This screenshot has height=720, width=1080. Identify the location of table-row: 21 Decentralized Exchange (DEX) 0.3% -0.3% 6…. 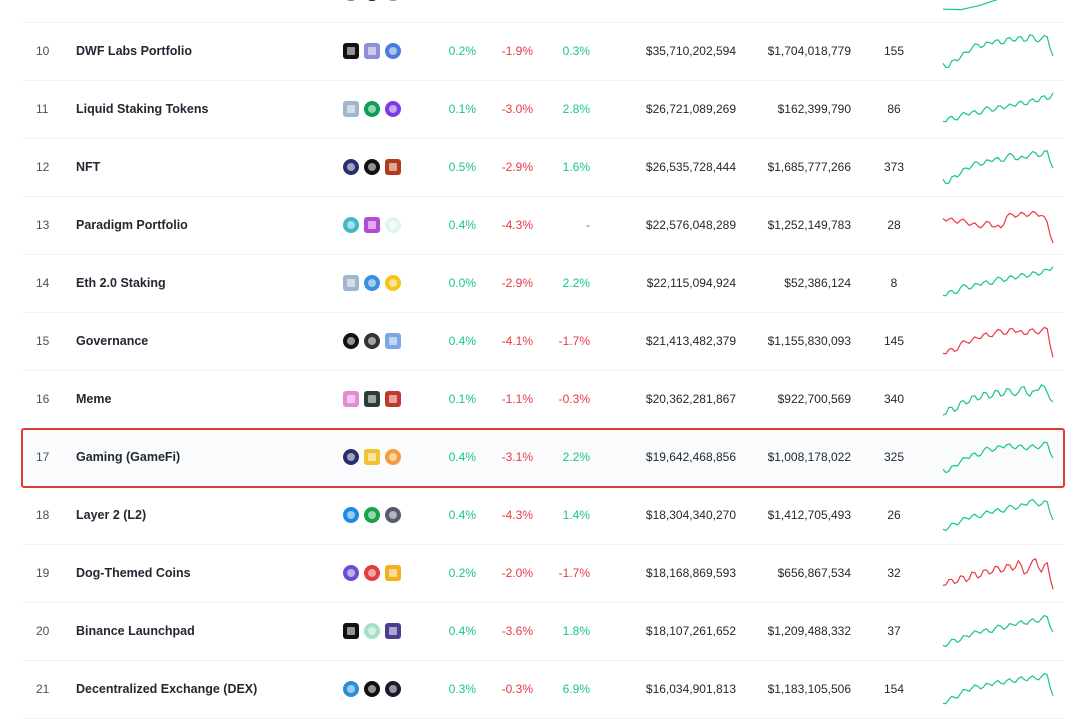
(543, 690).